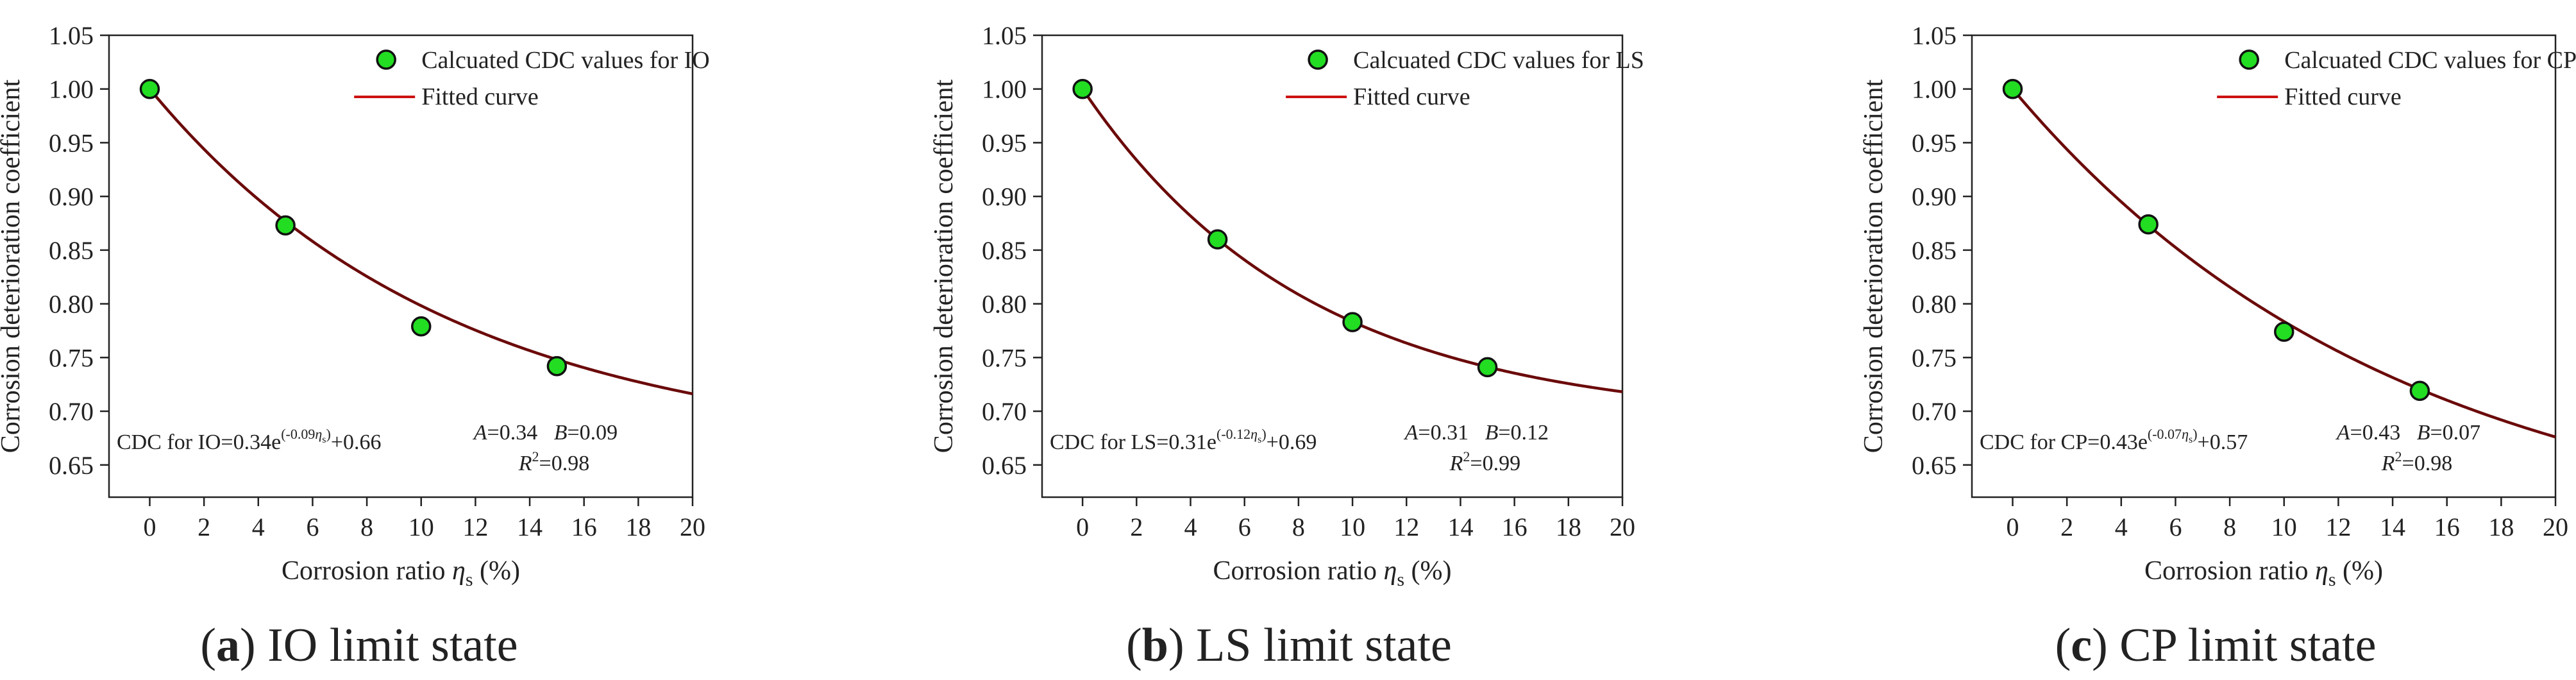 This screenshot has height=680, width=2576. I want to click on param-a-value: =0.43, so click(2375, 433).